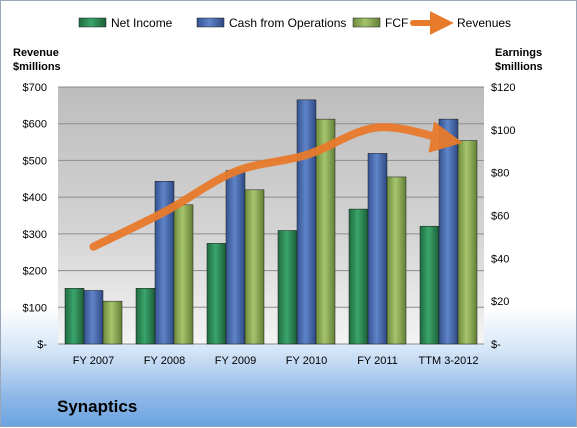  What do you see at coordinates (164, 361) in the screenshot?
I see `category-label: FY 2008` at bounding box center [164, 361].